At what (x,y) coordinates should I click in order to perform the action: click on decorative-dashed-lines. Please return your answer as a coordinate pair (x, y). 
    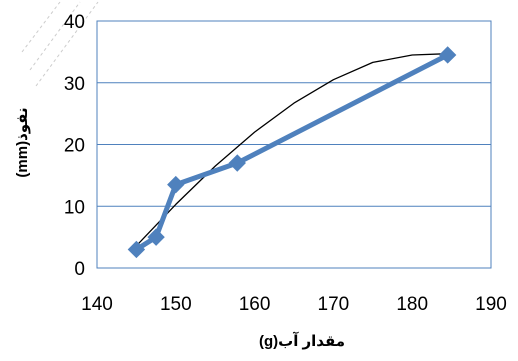
    Looking at the image, I should click on (60, 44).